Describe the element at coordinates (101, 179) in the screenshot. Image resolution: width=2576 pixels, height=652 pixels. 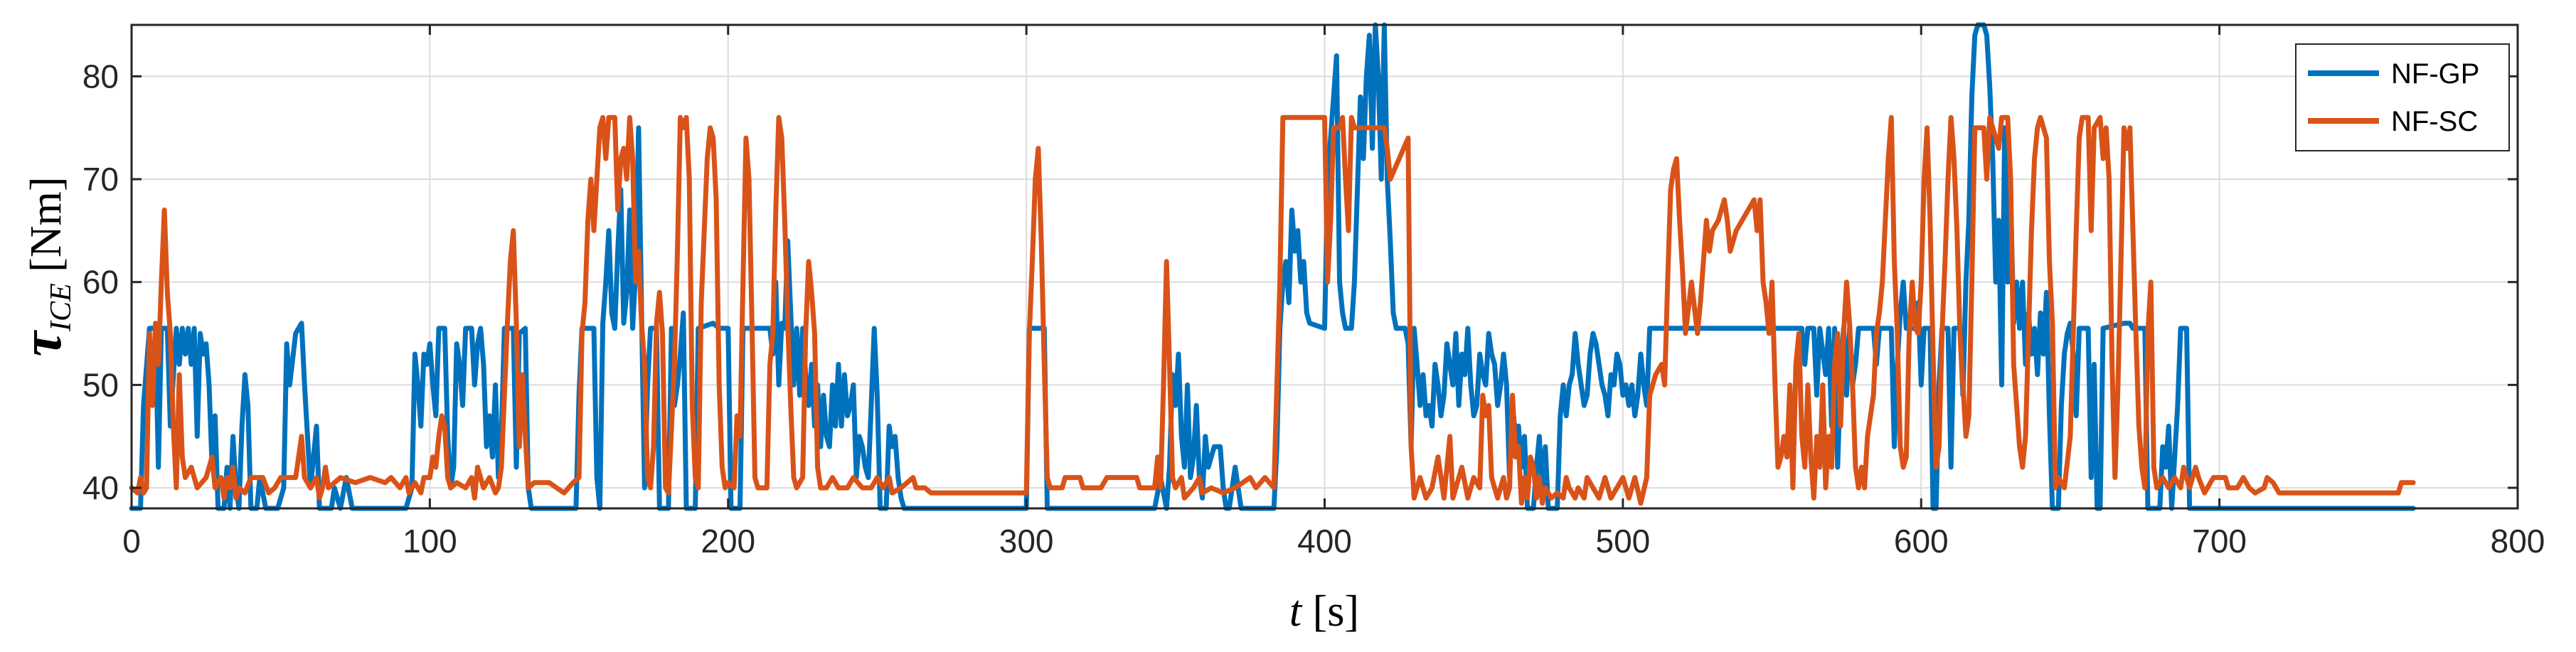
I see `y-tick-label: 70` at that location.